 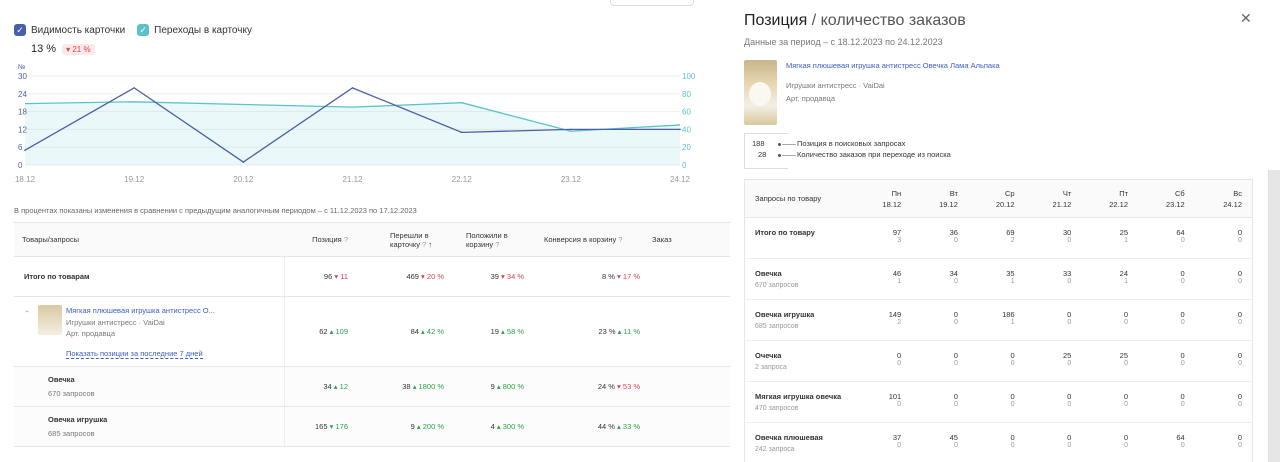 I want to click on query-name: Очечка, so click(x=768, y=355).